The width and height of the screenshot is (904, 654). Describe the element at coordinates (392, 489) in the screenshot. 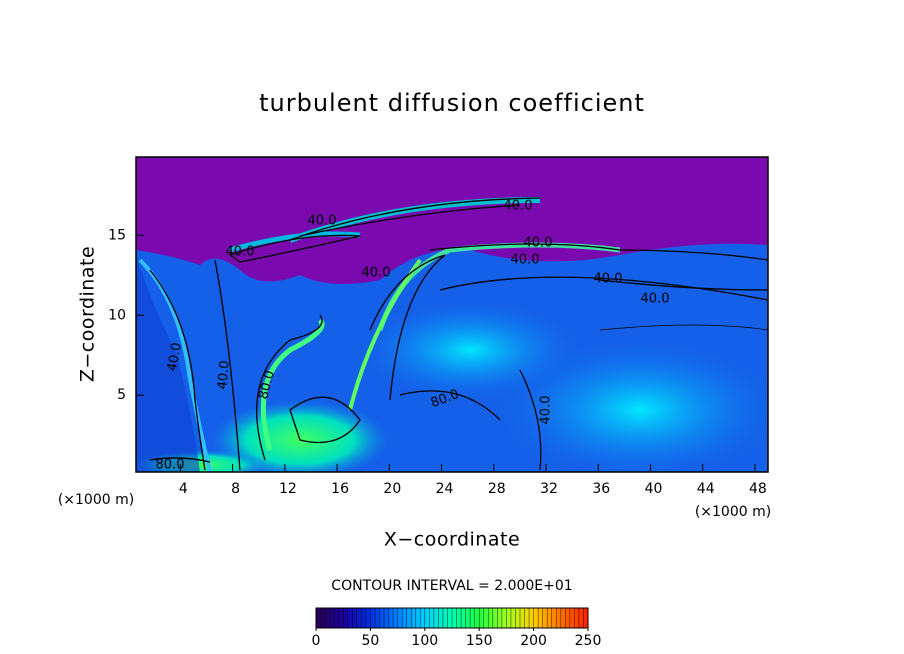

I see `x-tick-label: 20` at that location.